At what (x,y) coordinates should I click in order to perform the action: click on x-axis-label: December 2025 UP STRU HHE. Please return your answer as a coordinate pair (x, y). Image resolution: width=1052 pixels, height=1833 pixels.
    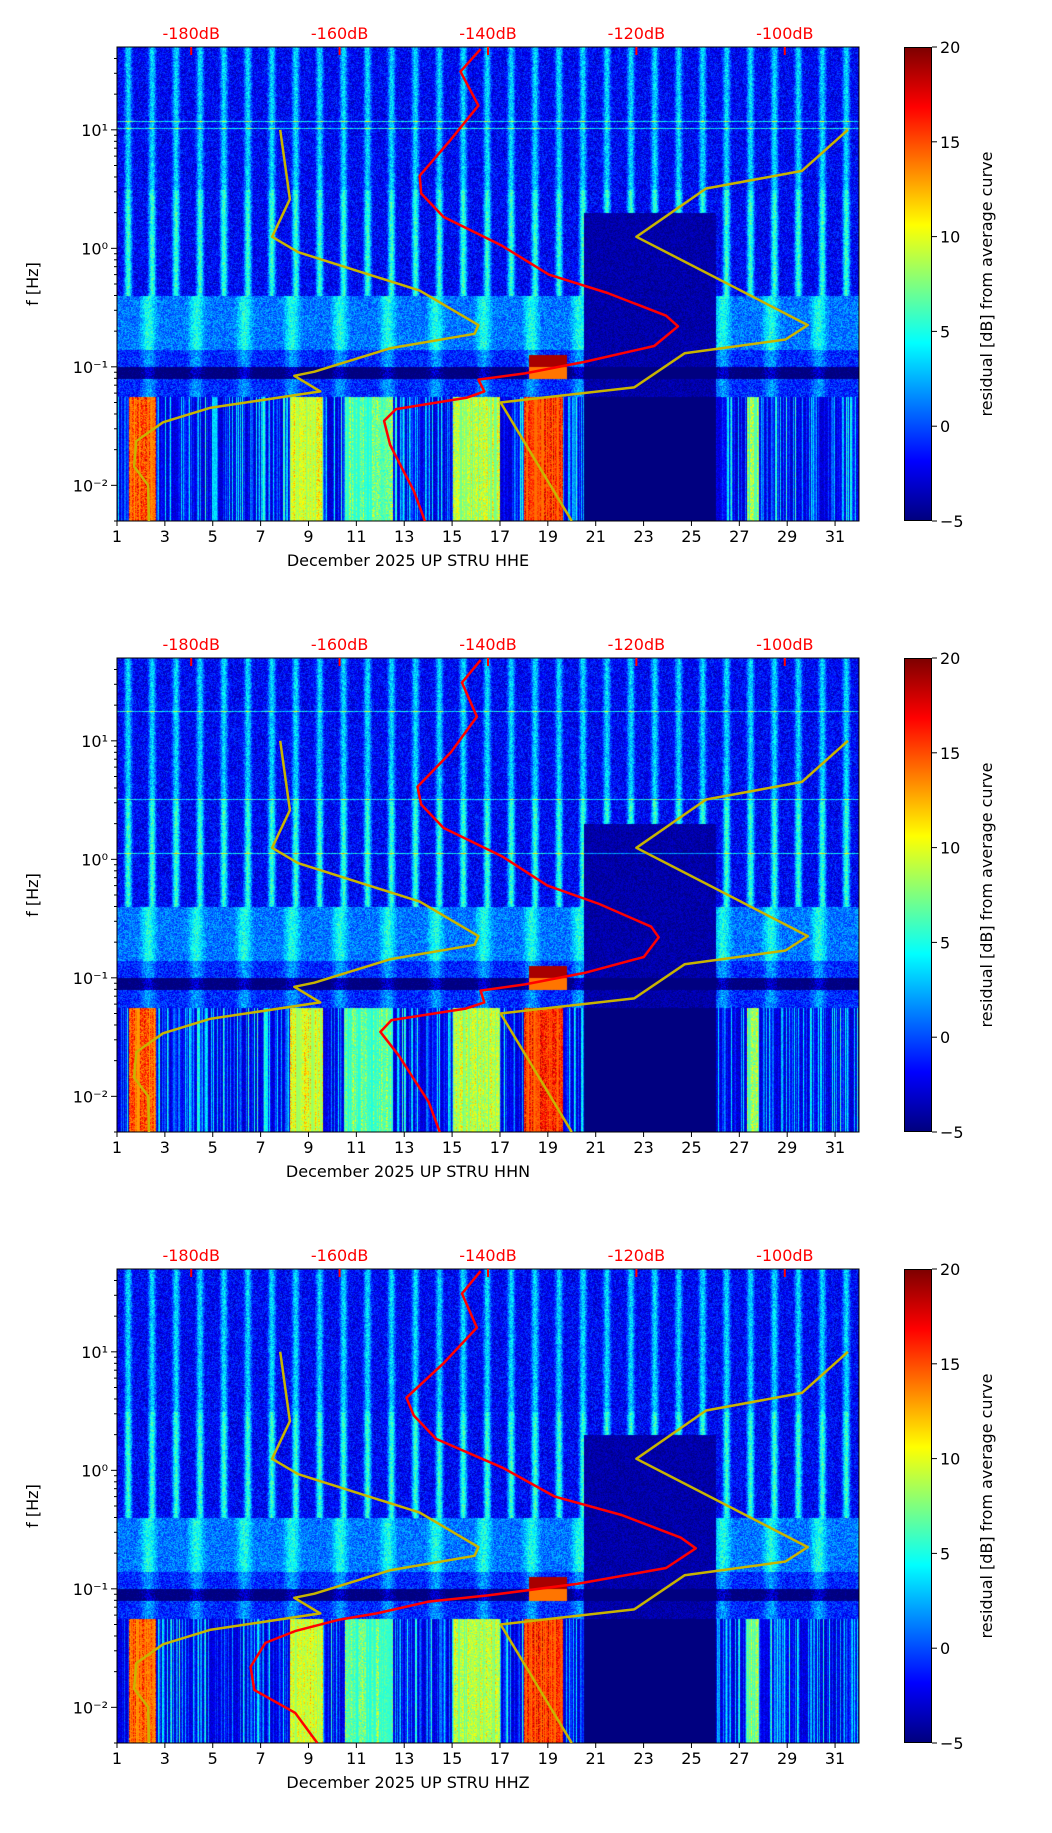
    Looking at the image, I should click on (408, 560).